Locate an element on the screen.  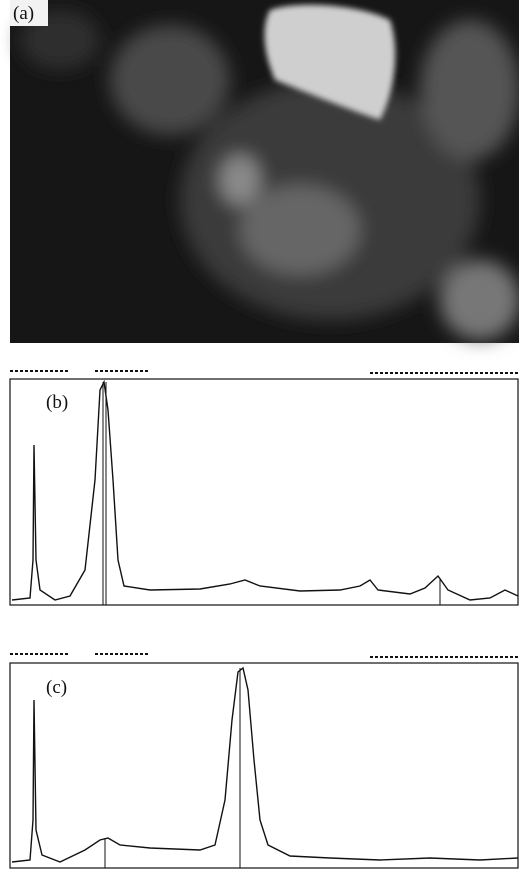
panel-label: (c) is located at coordinates (56, 687).